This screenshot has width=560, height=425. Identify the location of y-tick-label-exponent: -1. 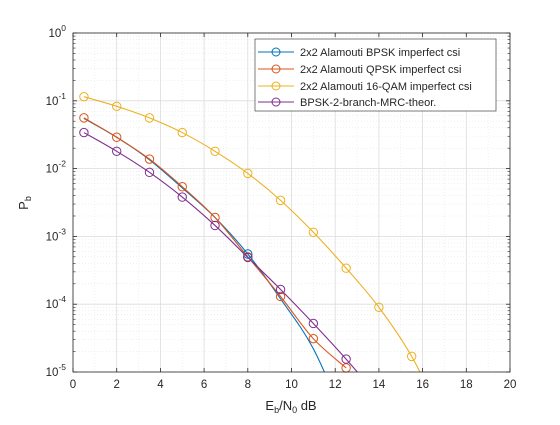
(62, 96).